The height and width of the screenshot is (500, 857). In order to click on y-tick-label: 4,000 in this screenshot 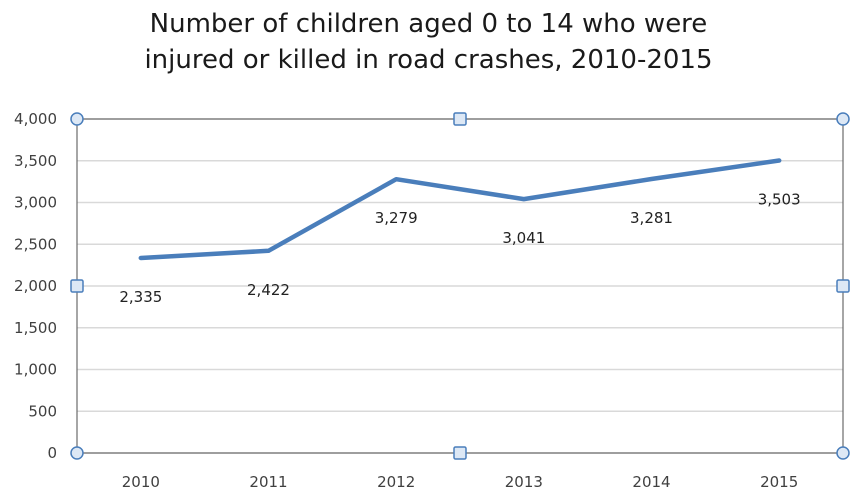, I will do `click(35, 119)`.